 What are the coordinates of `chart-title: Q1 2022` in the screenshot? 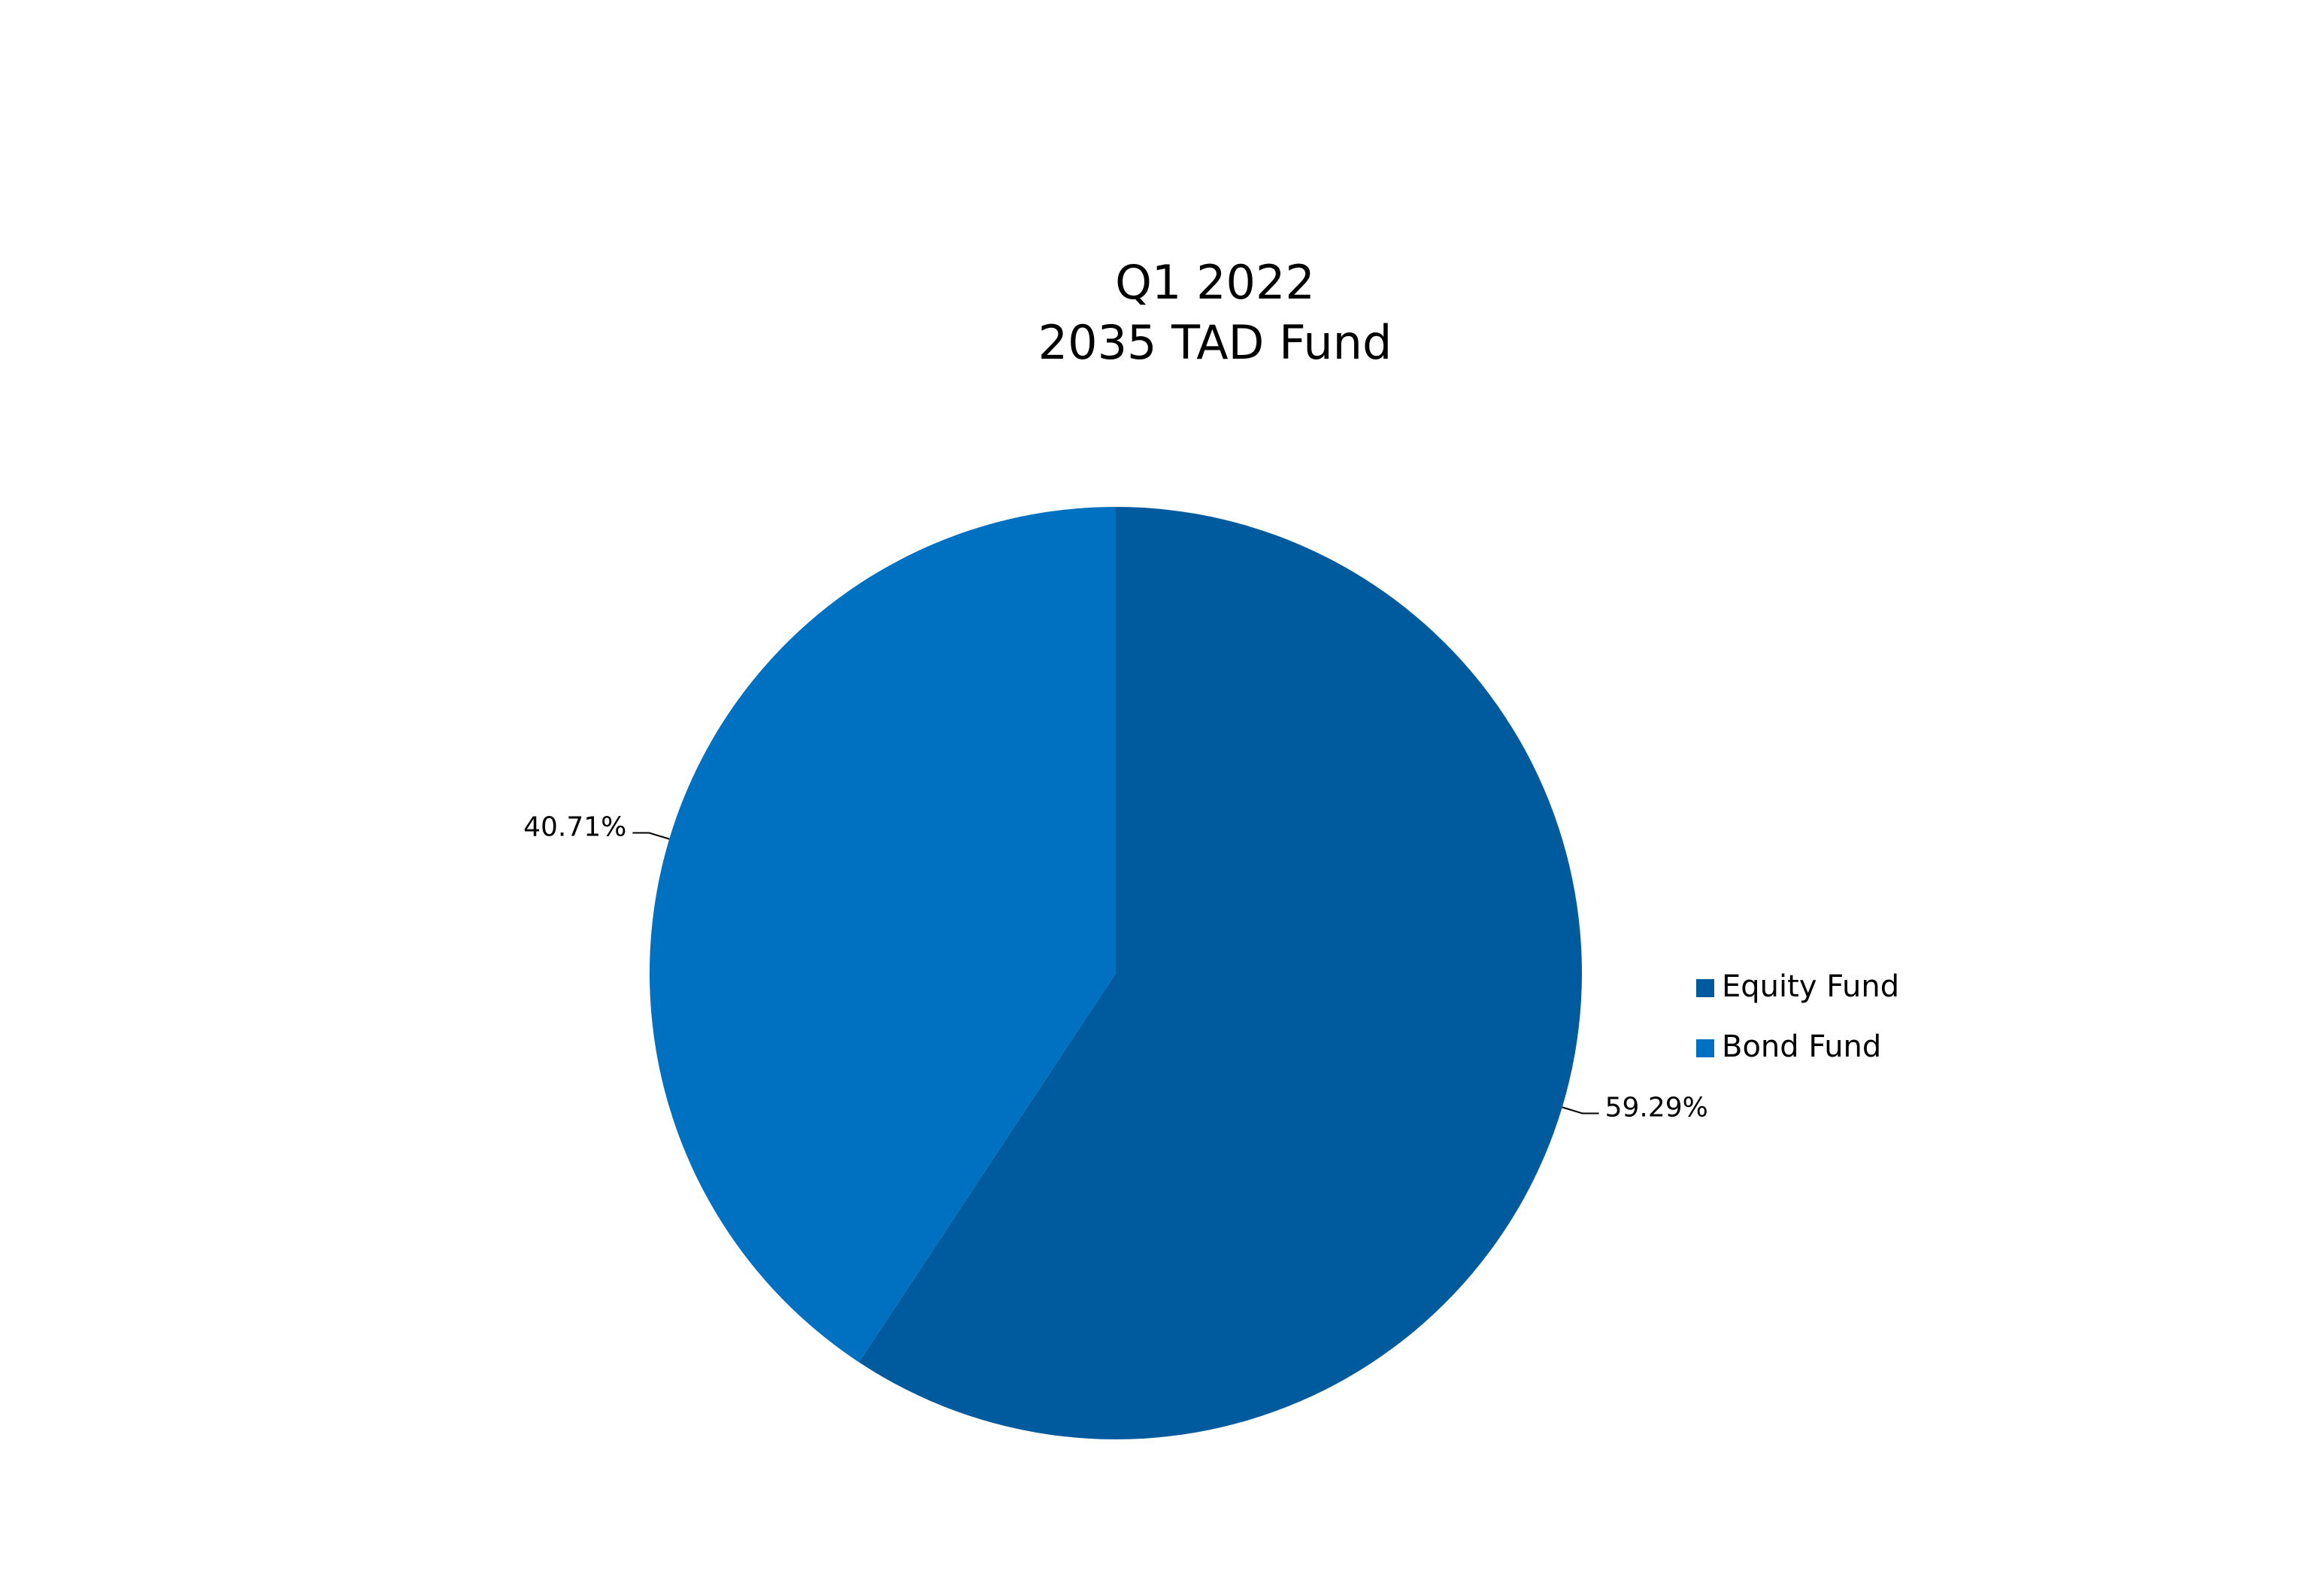 It's located at (1215, 282).